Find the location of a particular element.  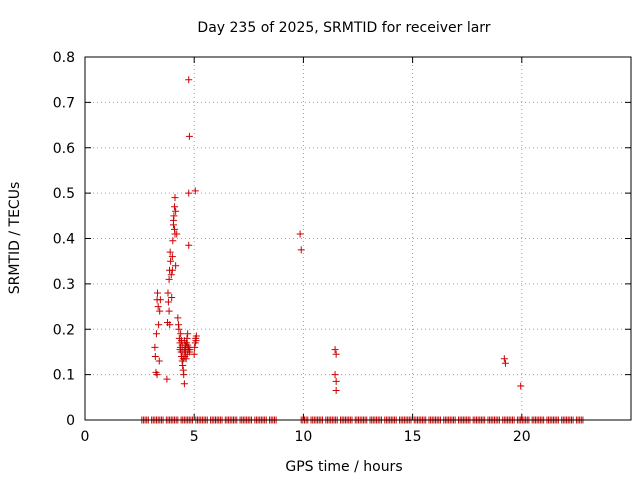

x-tick-label: 20 is located at coordinates (522, 437).